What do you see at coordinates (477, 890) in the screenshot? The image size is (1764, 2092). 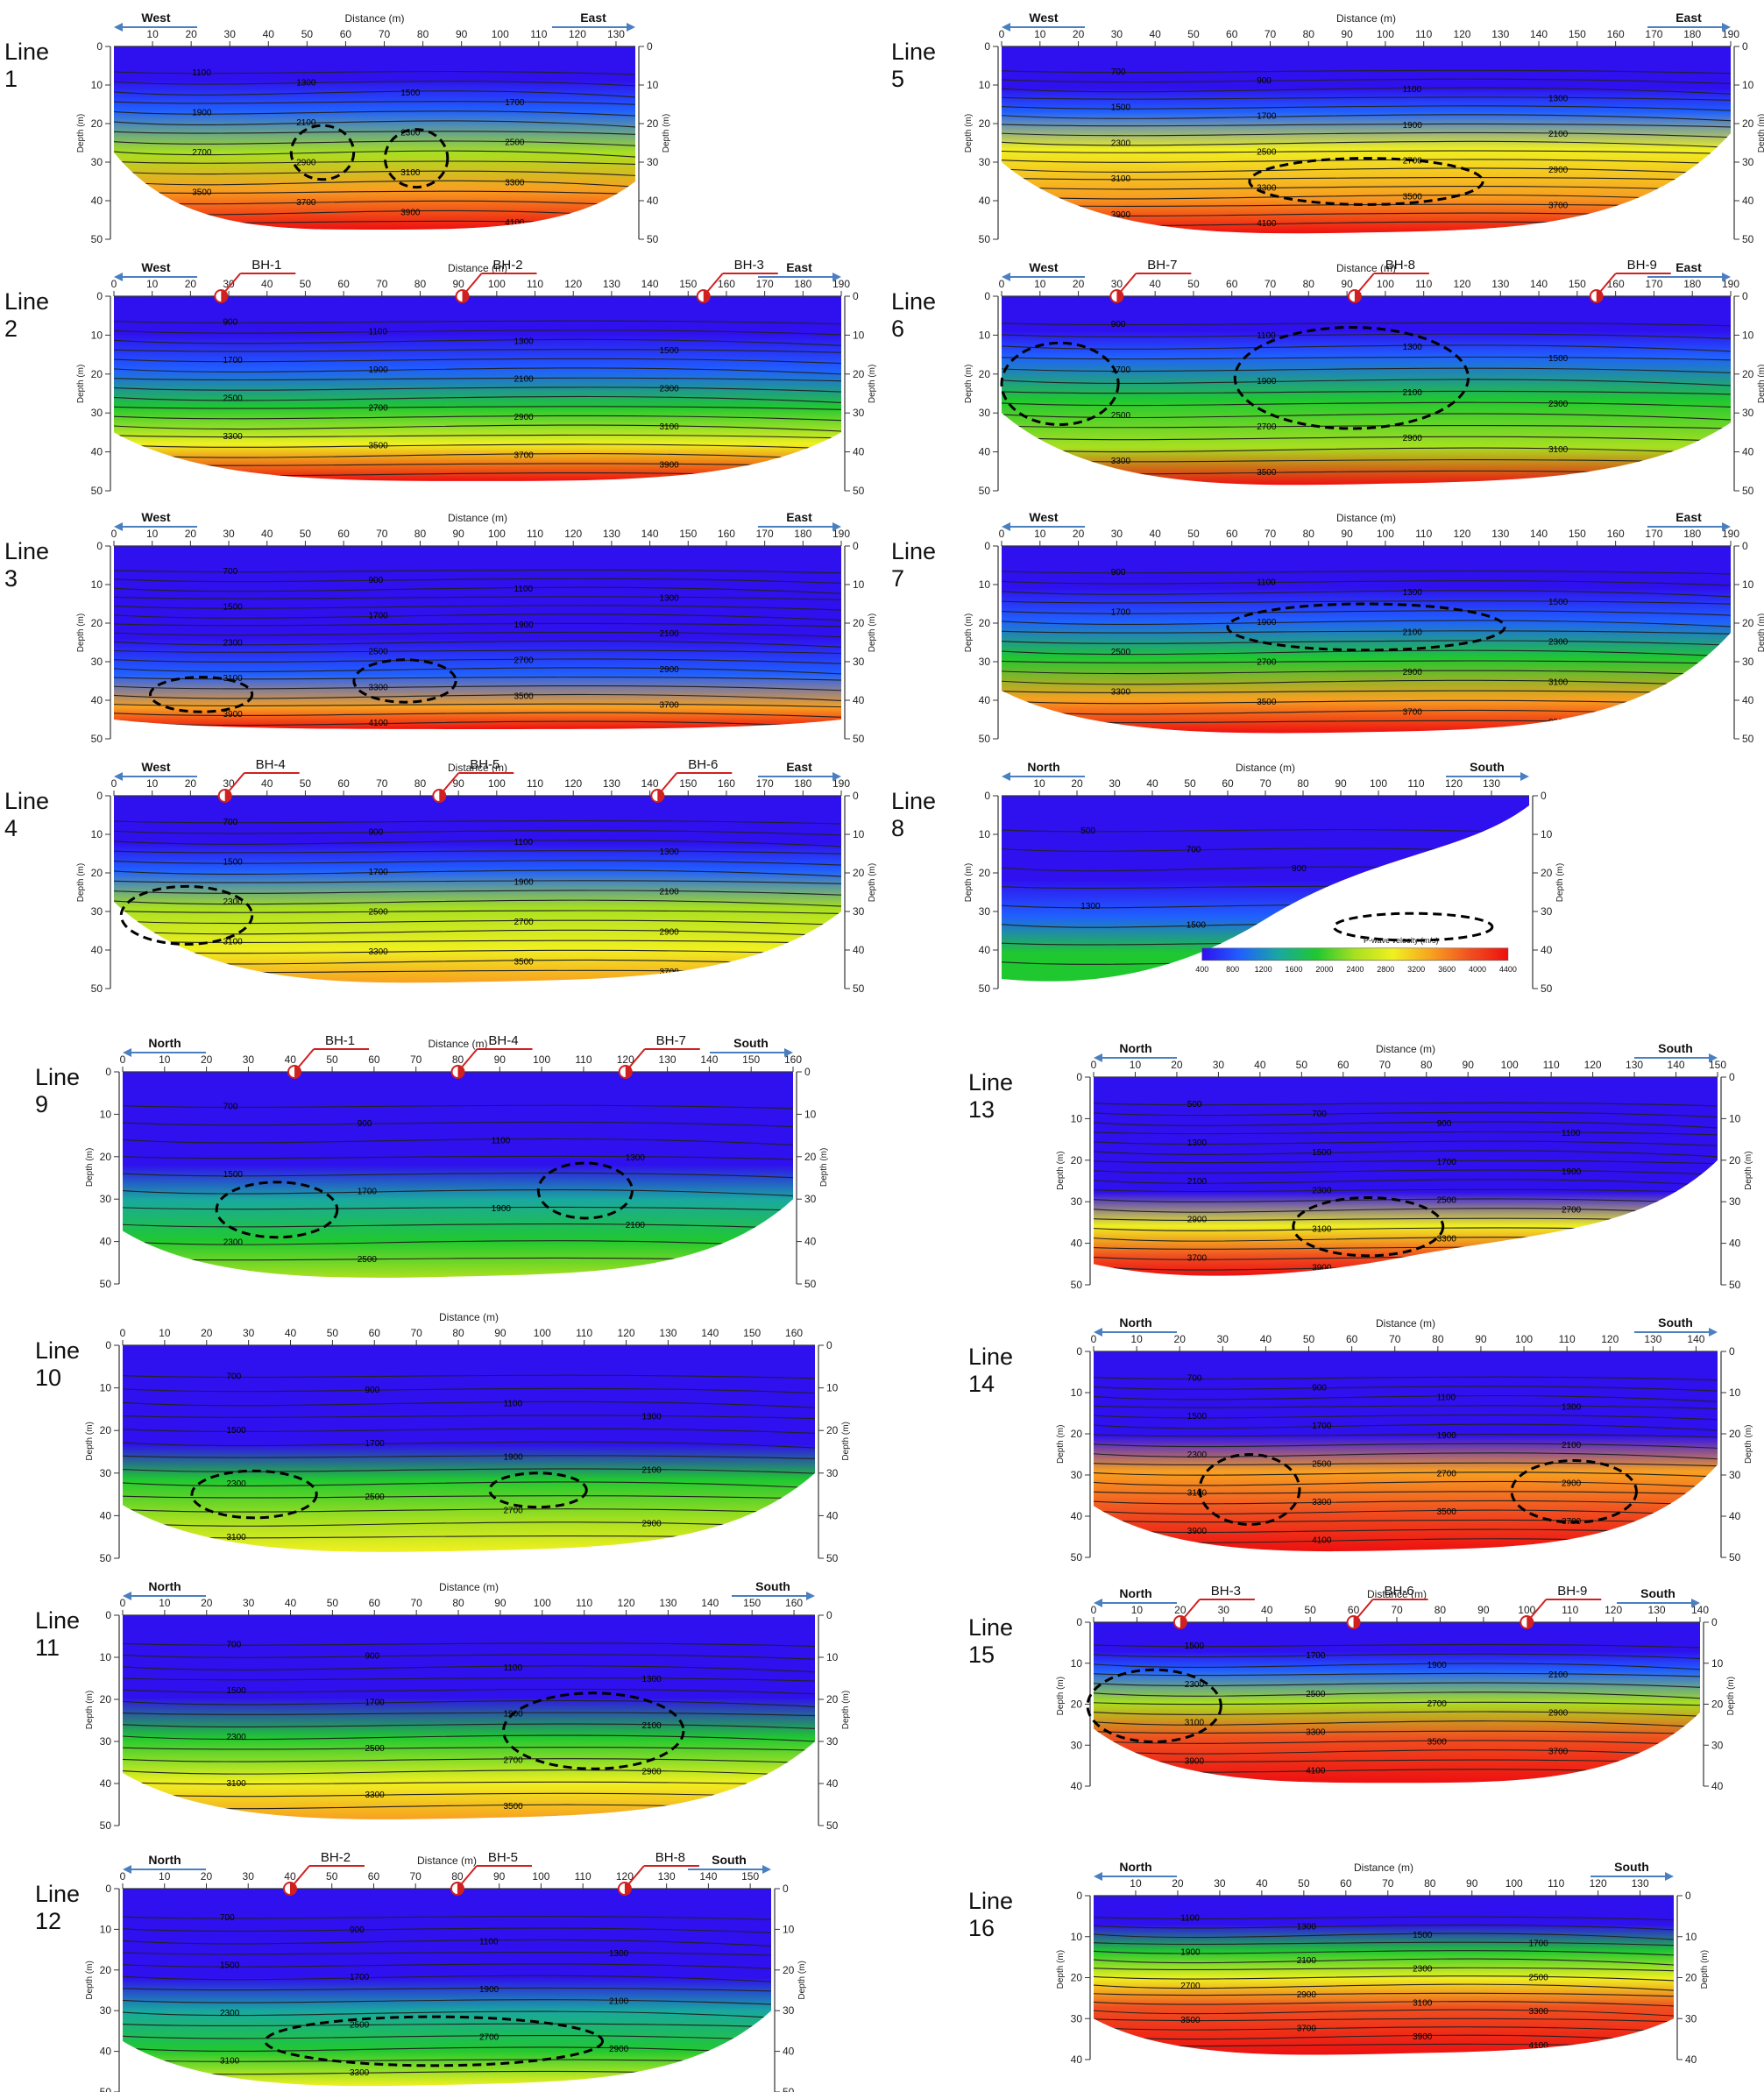 I see `velocity-field` at bounding box center [477, 890].